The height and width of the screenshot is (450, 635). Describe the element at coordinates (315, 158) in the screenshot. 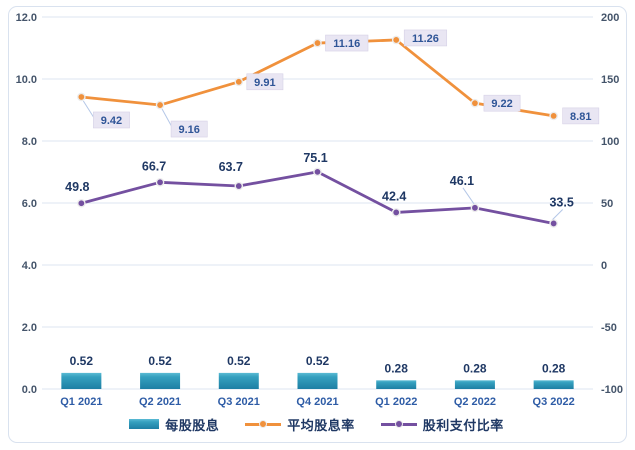

I see `data-label: 75.1` at that location.